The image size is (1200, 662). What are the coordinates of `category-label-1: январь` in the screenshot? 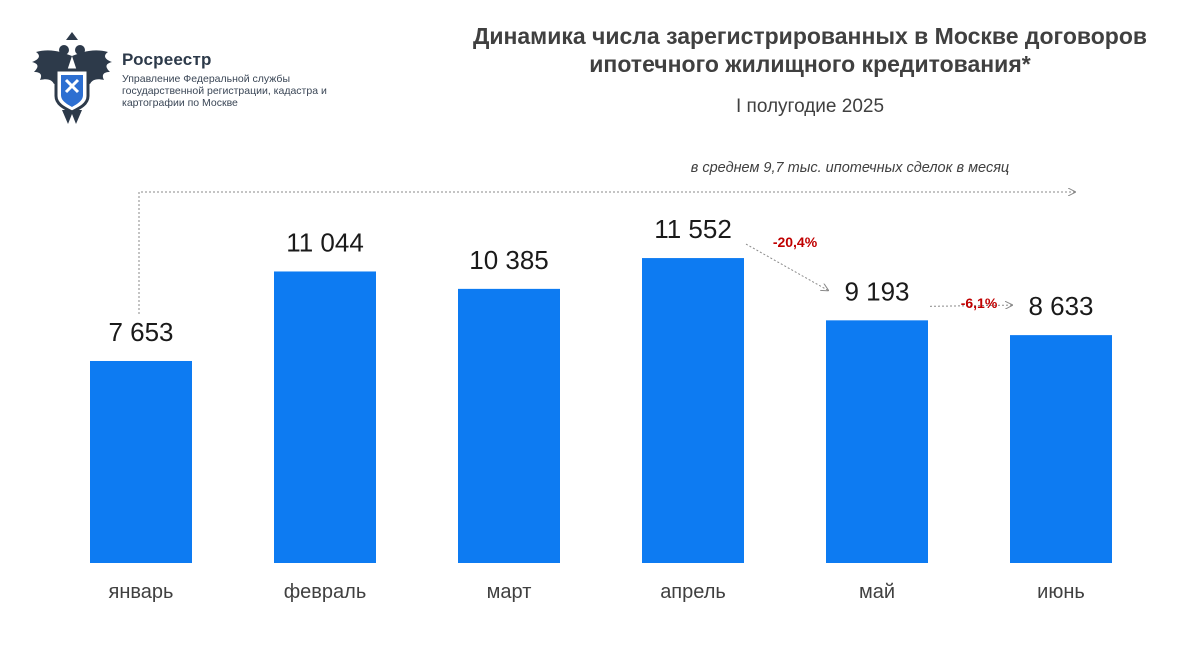 It's located at (141, 592).